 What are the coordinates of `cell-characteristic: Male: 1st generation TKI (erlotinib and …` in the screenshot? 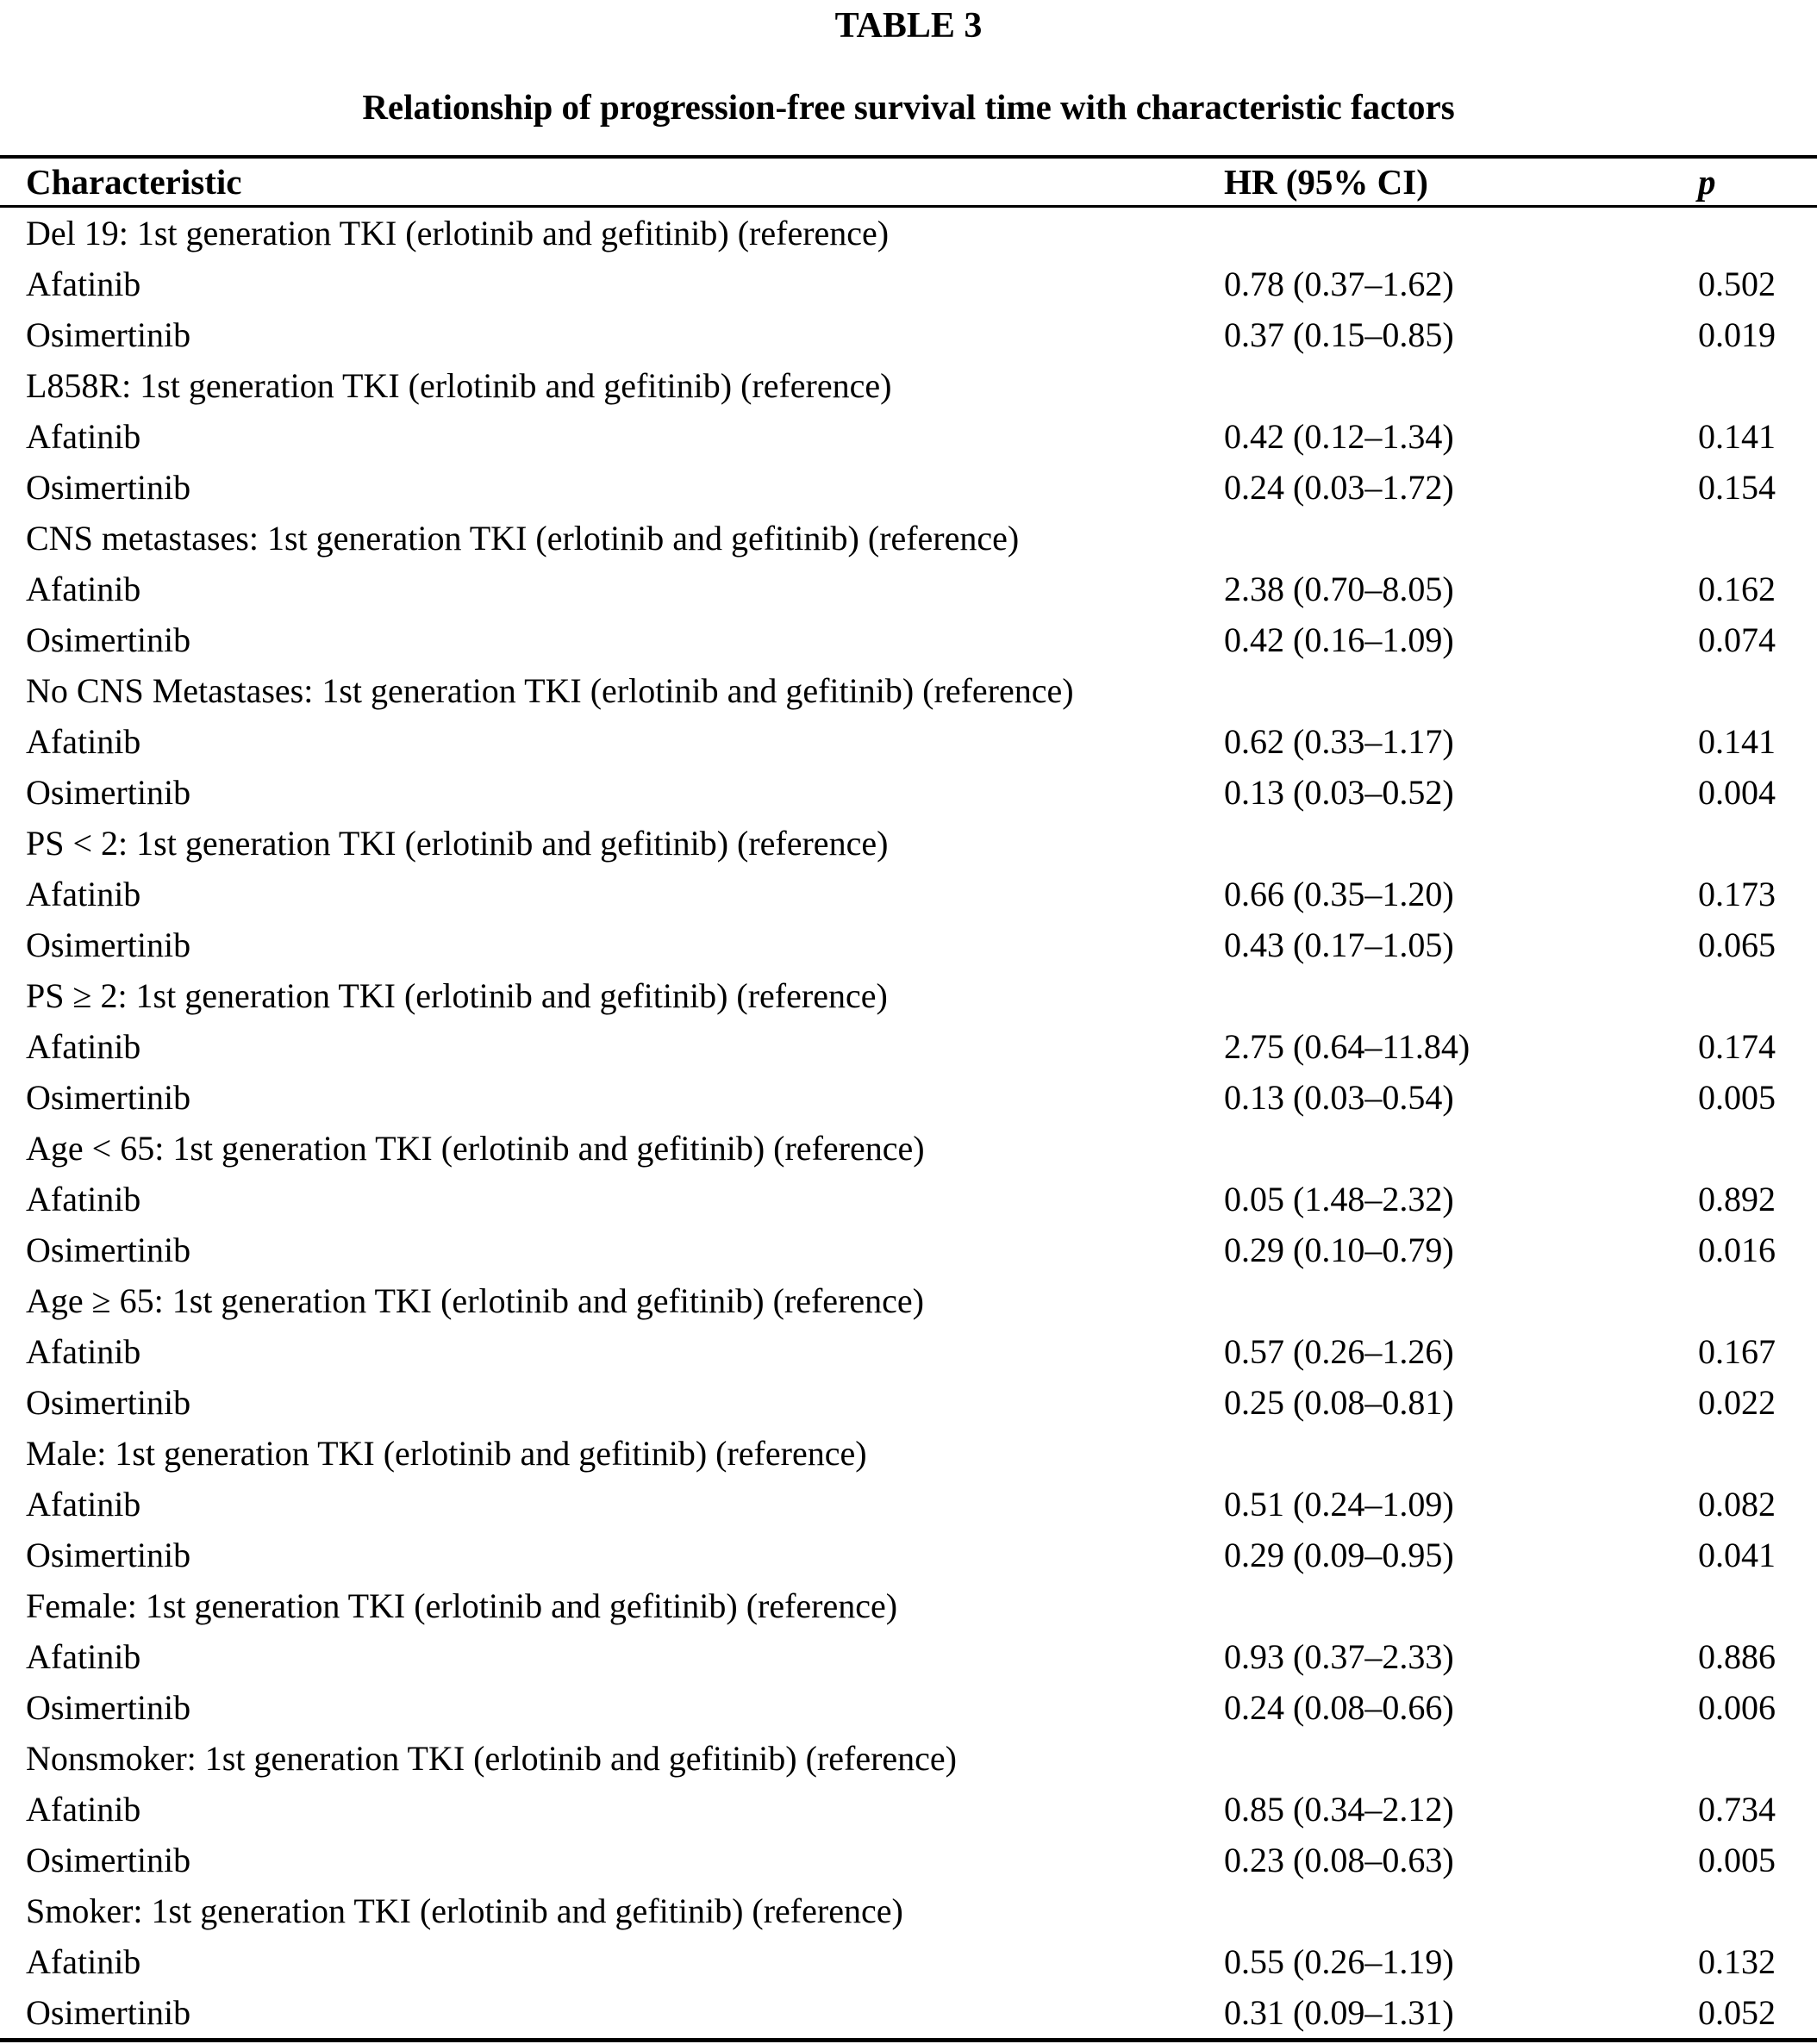 It's located at (446, 1453).